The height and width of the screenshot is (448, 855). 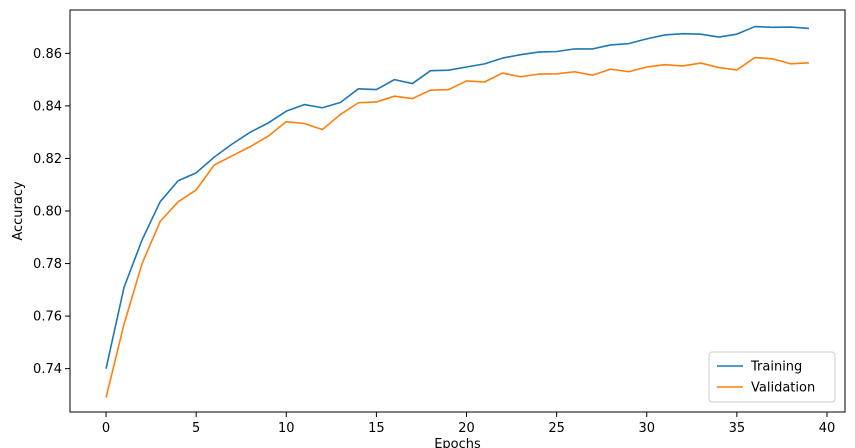 What do you see at coordinates (47, 159) in the screenshot?
I see `y-tick-label: 0.82` at bounding box center [47, 159].